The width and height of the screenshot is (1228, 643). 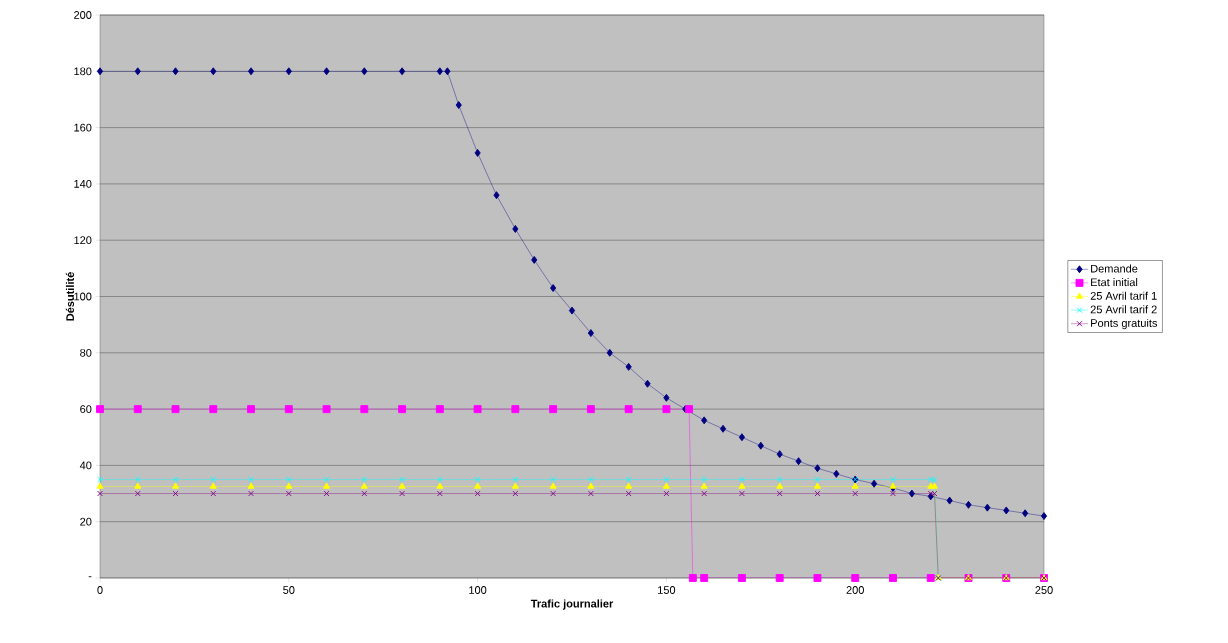 I want to click on x-tick-label: 50, so click(x=289, y=590).